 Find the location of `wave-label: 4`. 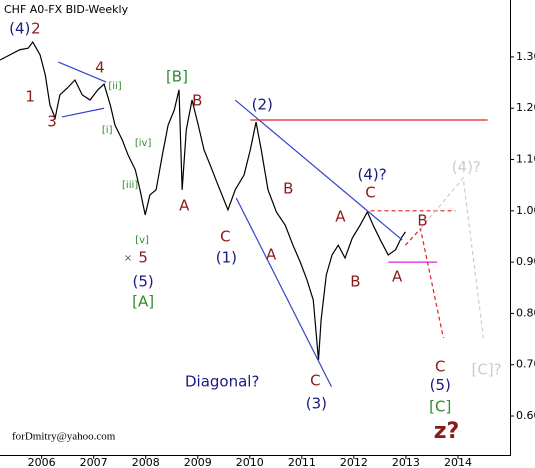

wave-label: 4 is located at coordinates (100, 68).